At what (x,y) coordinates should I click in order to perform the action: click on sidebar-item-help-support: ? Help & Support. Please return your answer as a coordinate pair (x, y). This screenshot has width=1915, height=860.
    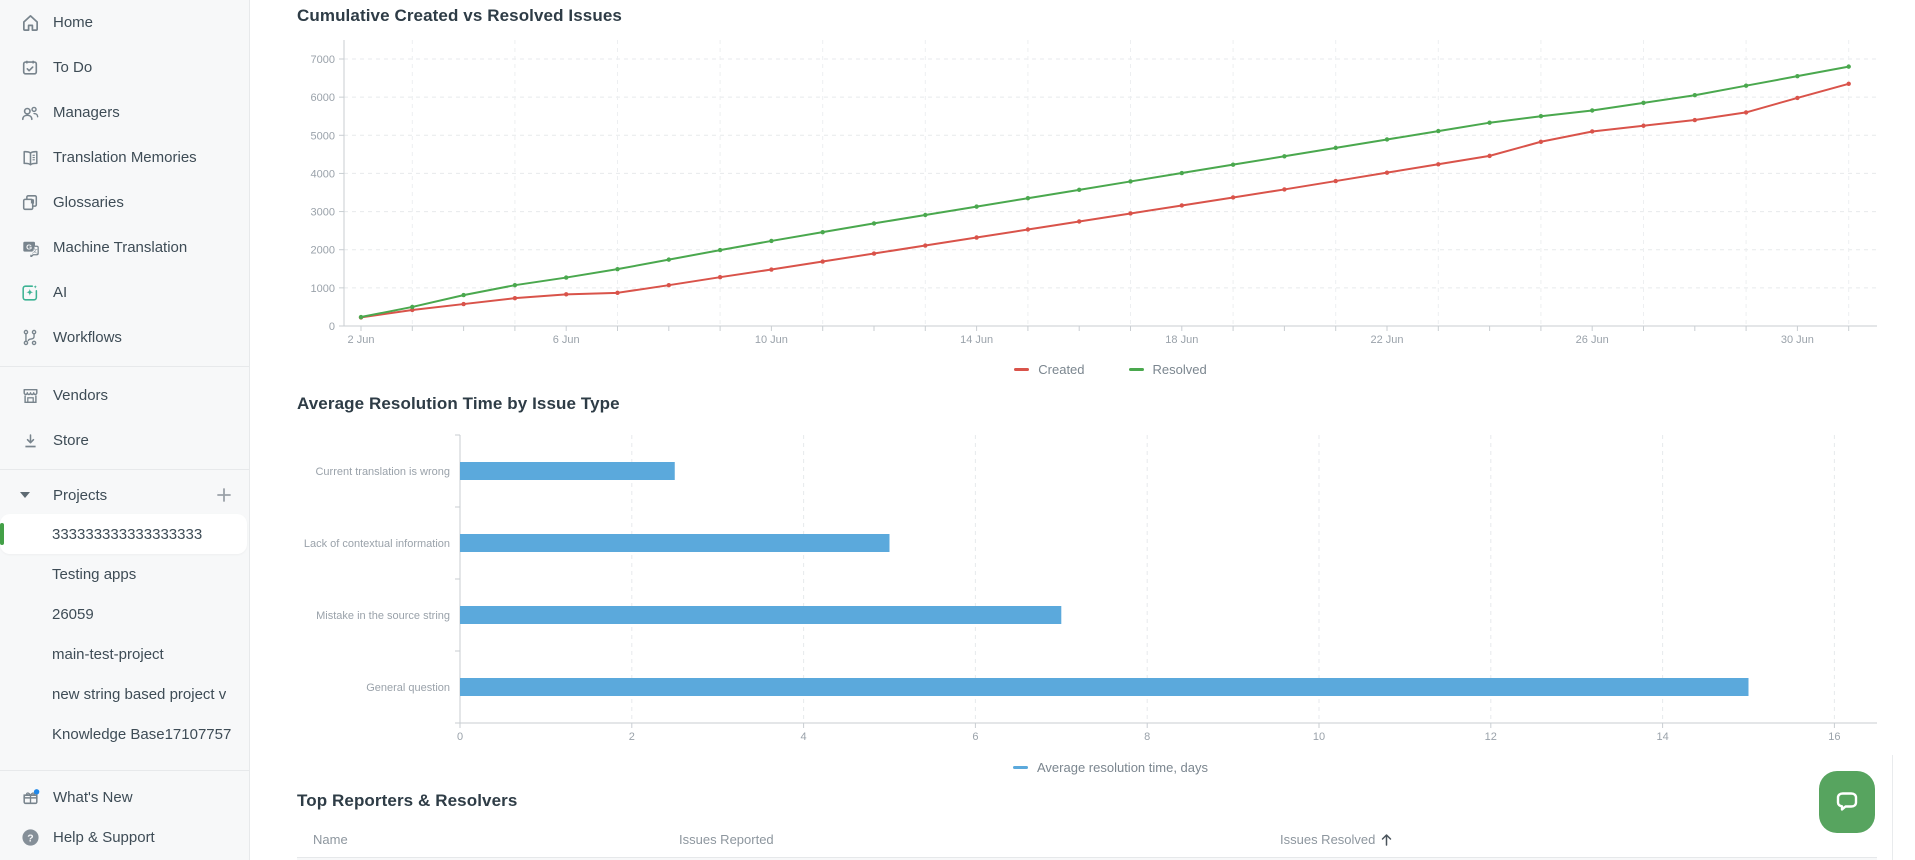
    Looking at the image, I should click on (124, 837).